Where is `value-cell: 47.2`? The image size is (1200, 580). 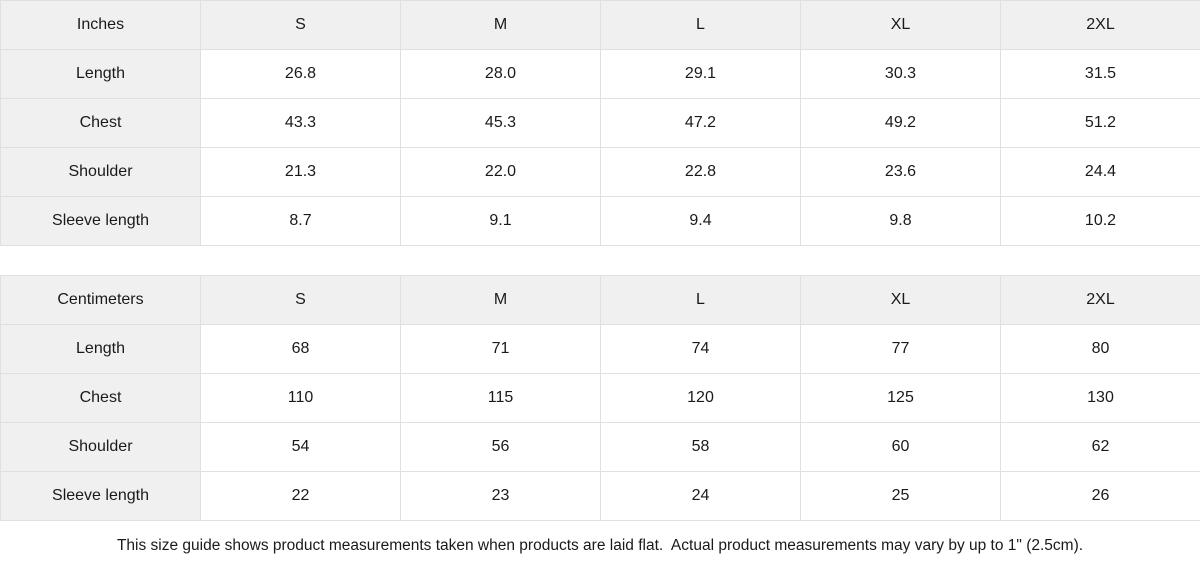
value-cell: 47.2 is located at coordinates (700, 123).